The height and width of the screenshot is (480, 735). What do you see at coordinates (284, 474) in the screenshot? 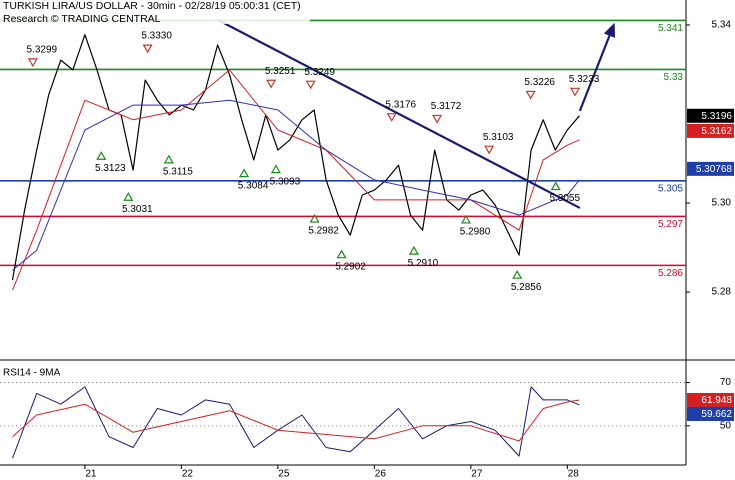
I see `x-tick-label: 25` at bounding box center [284, 474].